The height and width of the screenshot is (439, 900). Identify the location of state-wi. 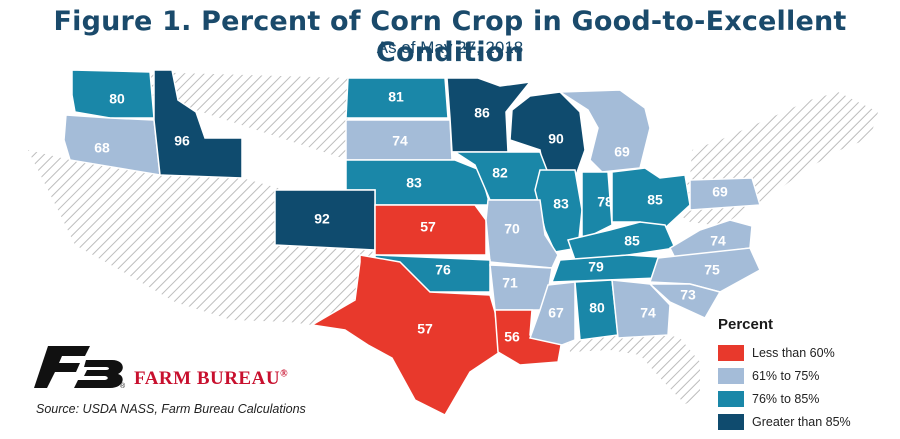
(547, 135).